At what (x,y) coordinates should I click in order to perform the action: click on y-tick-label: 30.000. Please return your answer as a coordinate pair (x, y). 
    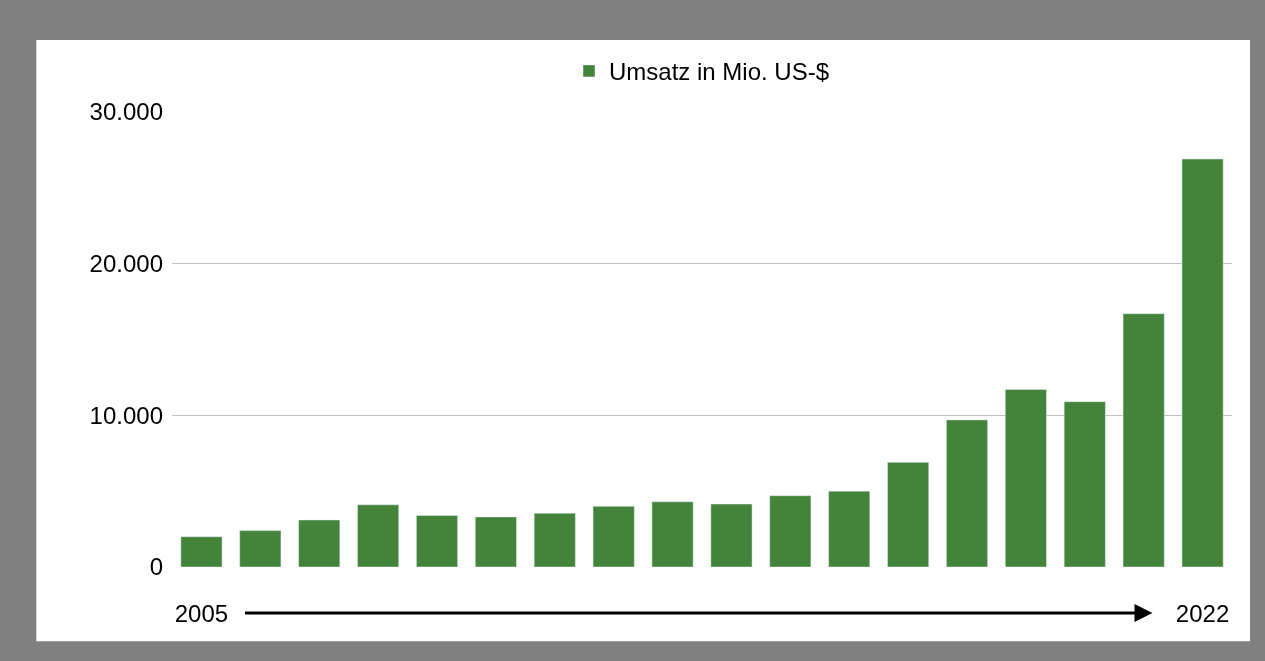
    Looking at the image, I should click on (126, 112).